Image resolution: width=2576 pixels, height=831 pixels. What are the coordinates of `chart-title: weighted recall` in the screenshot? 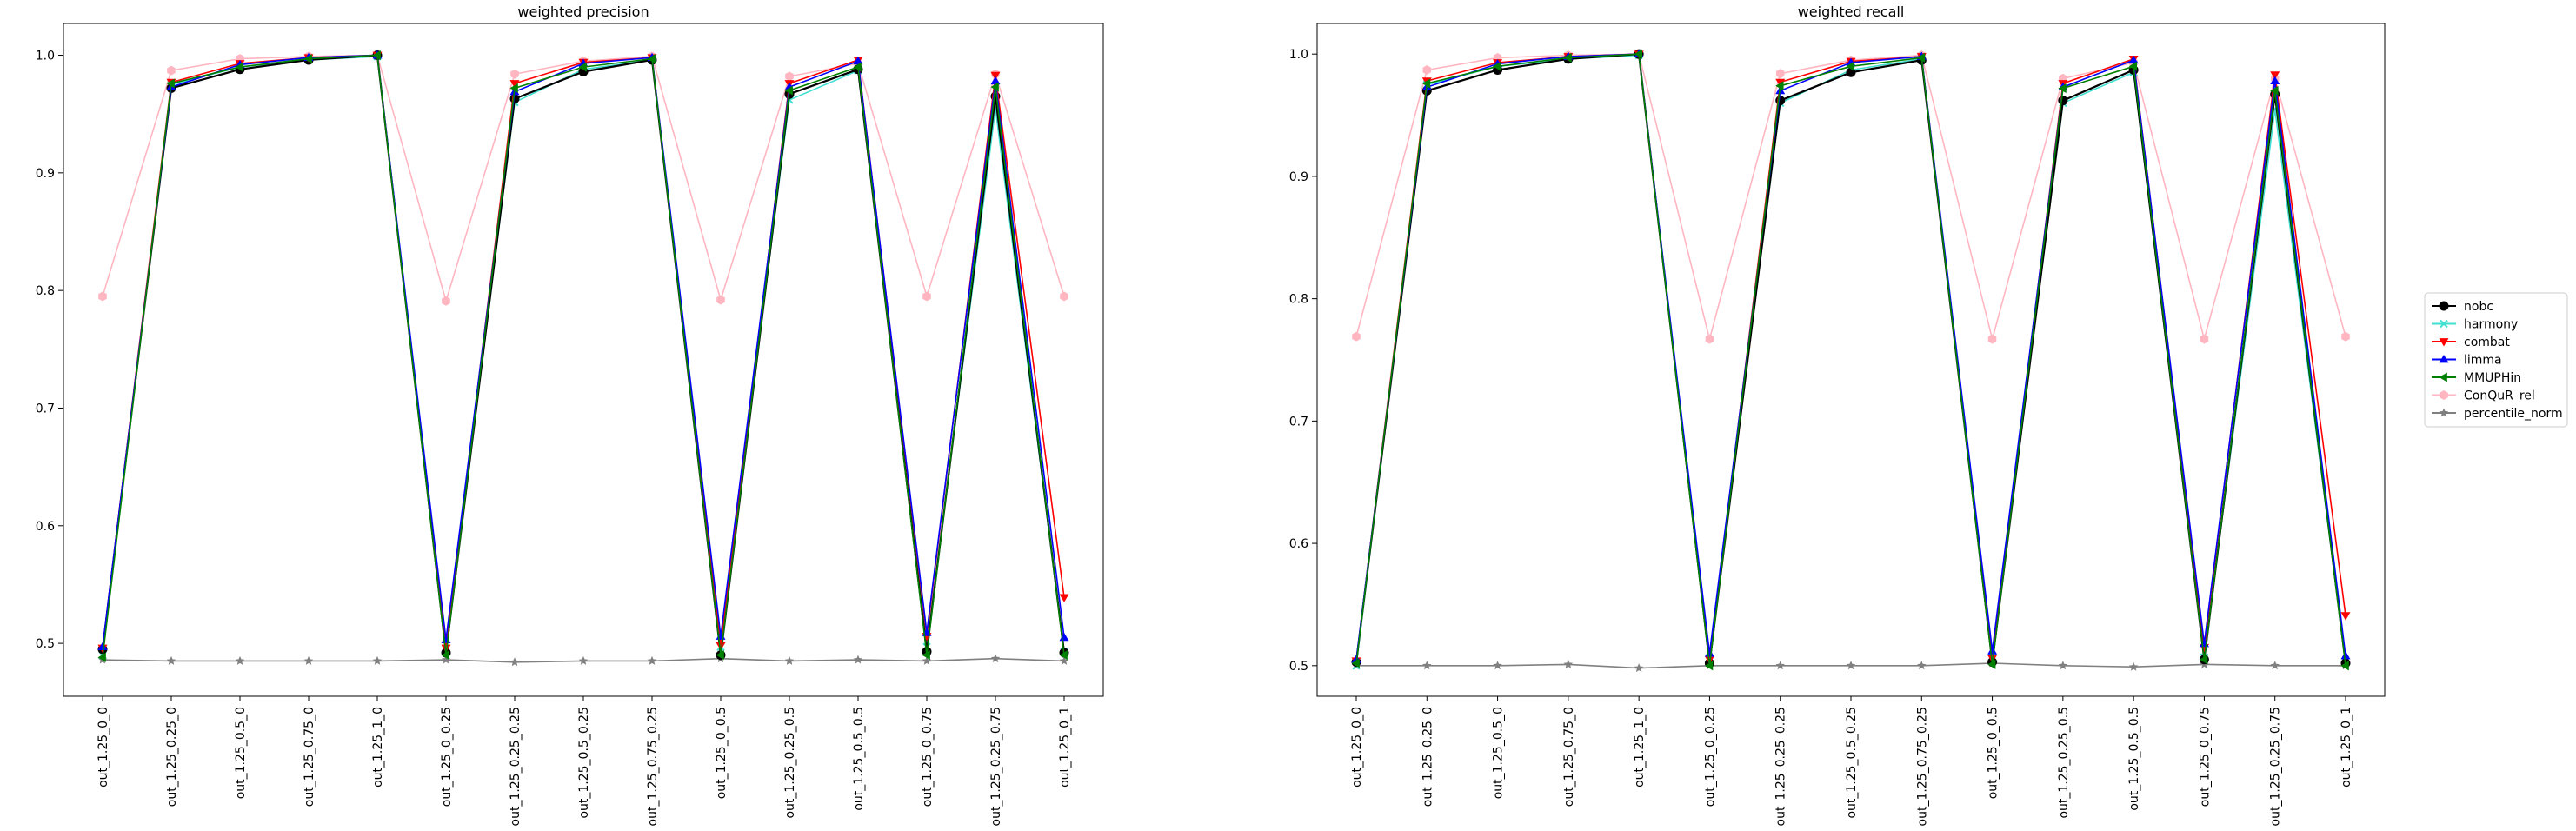 It's located at (1851, 11).